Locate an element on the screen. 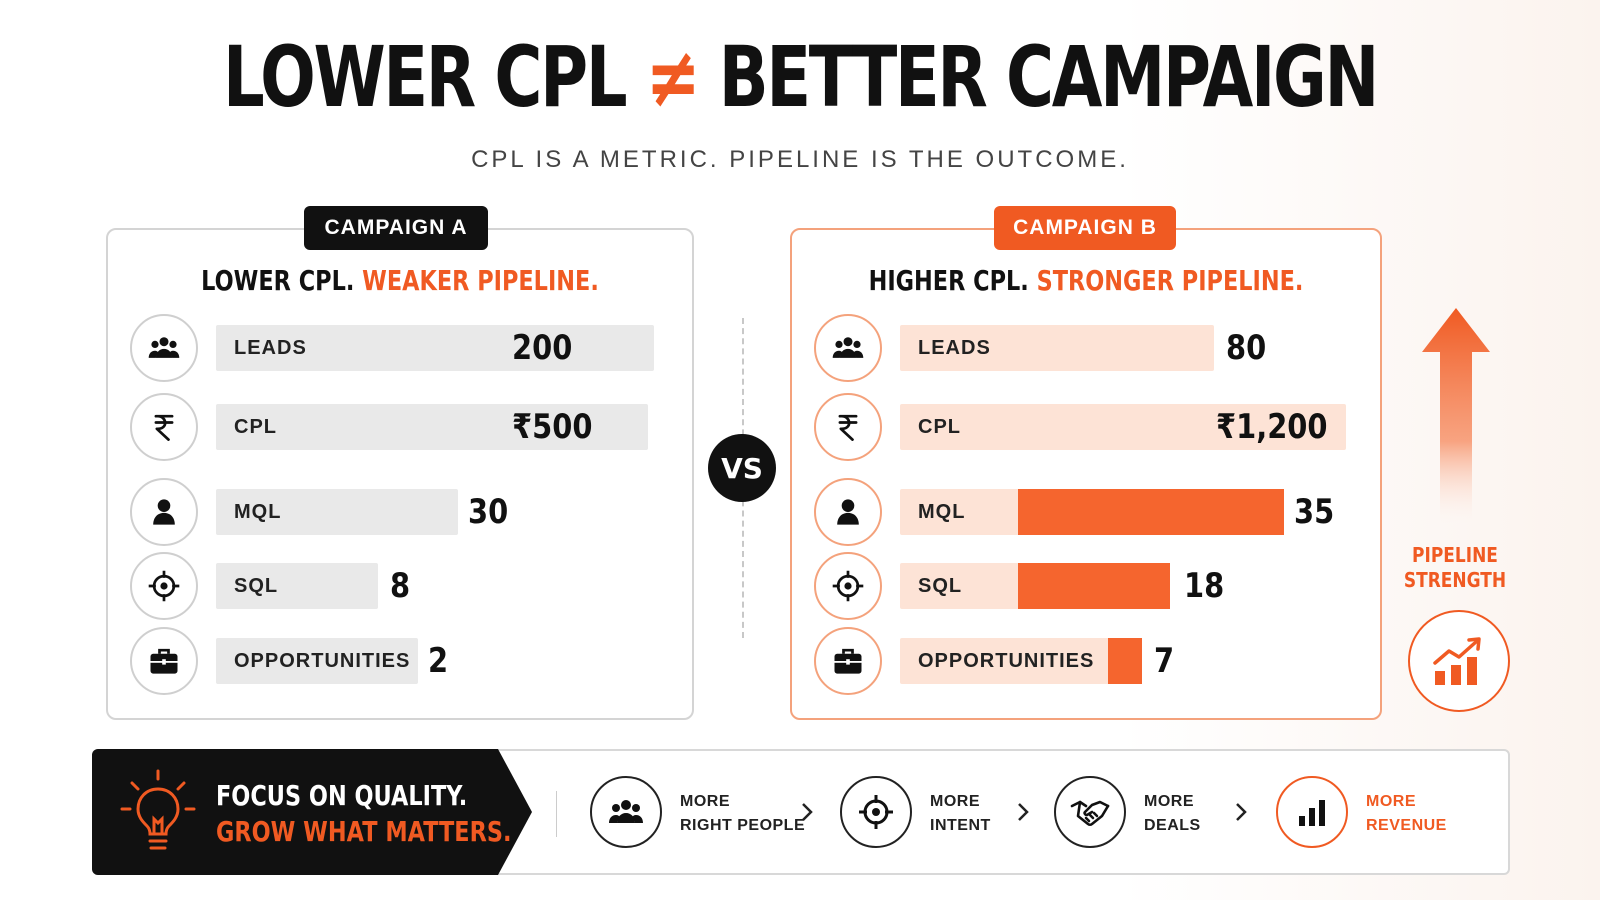 This screenshot has height=900, width=1600. step-text: MORE DEALS is located at coordinates (1172, 814).